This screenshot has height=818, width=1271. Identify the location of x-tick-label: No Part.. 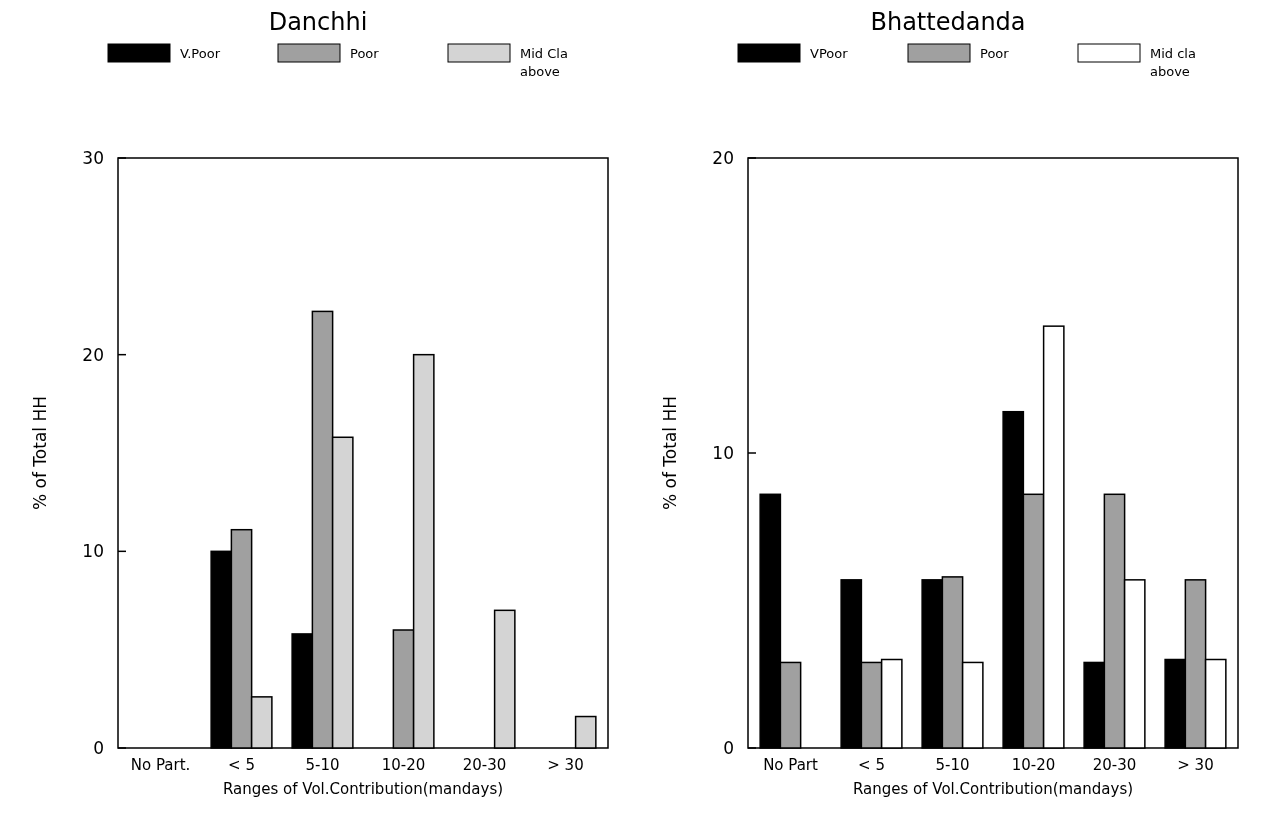
(160, 765).